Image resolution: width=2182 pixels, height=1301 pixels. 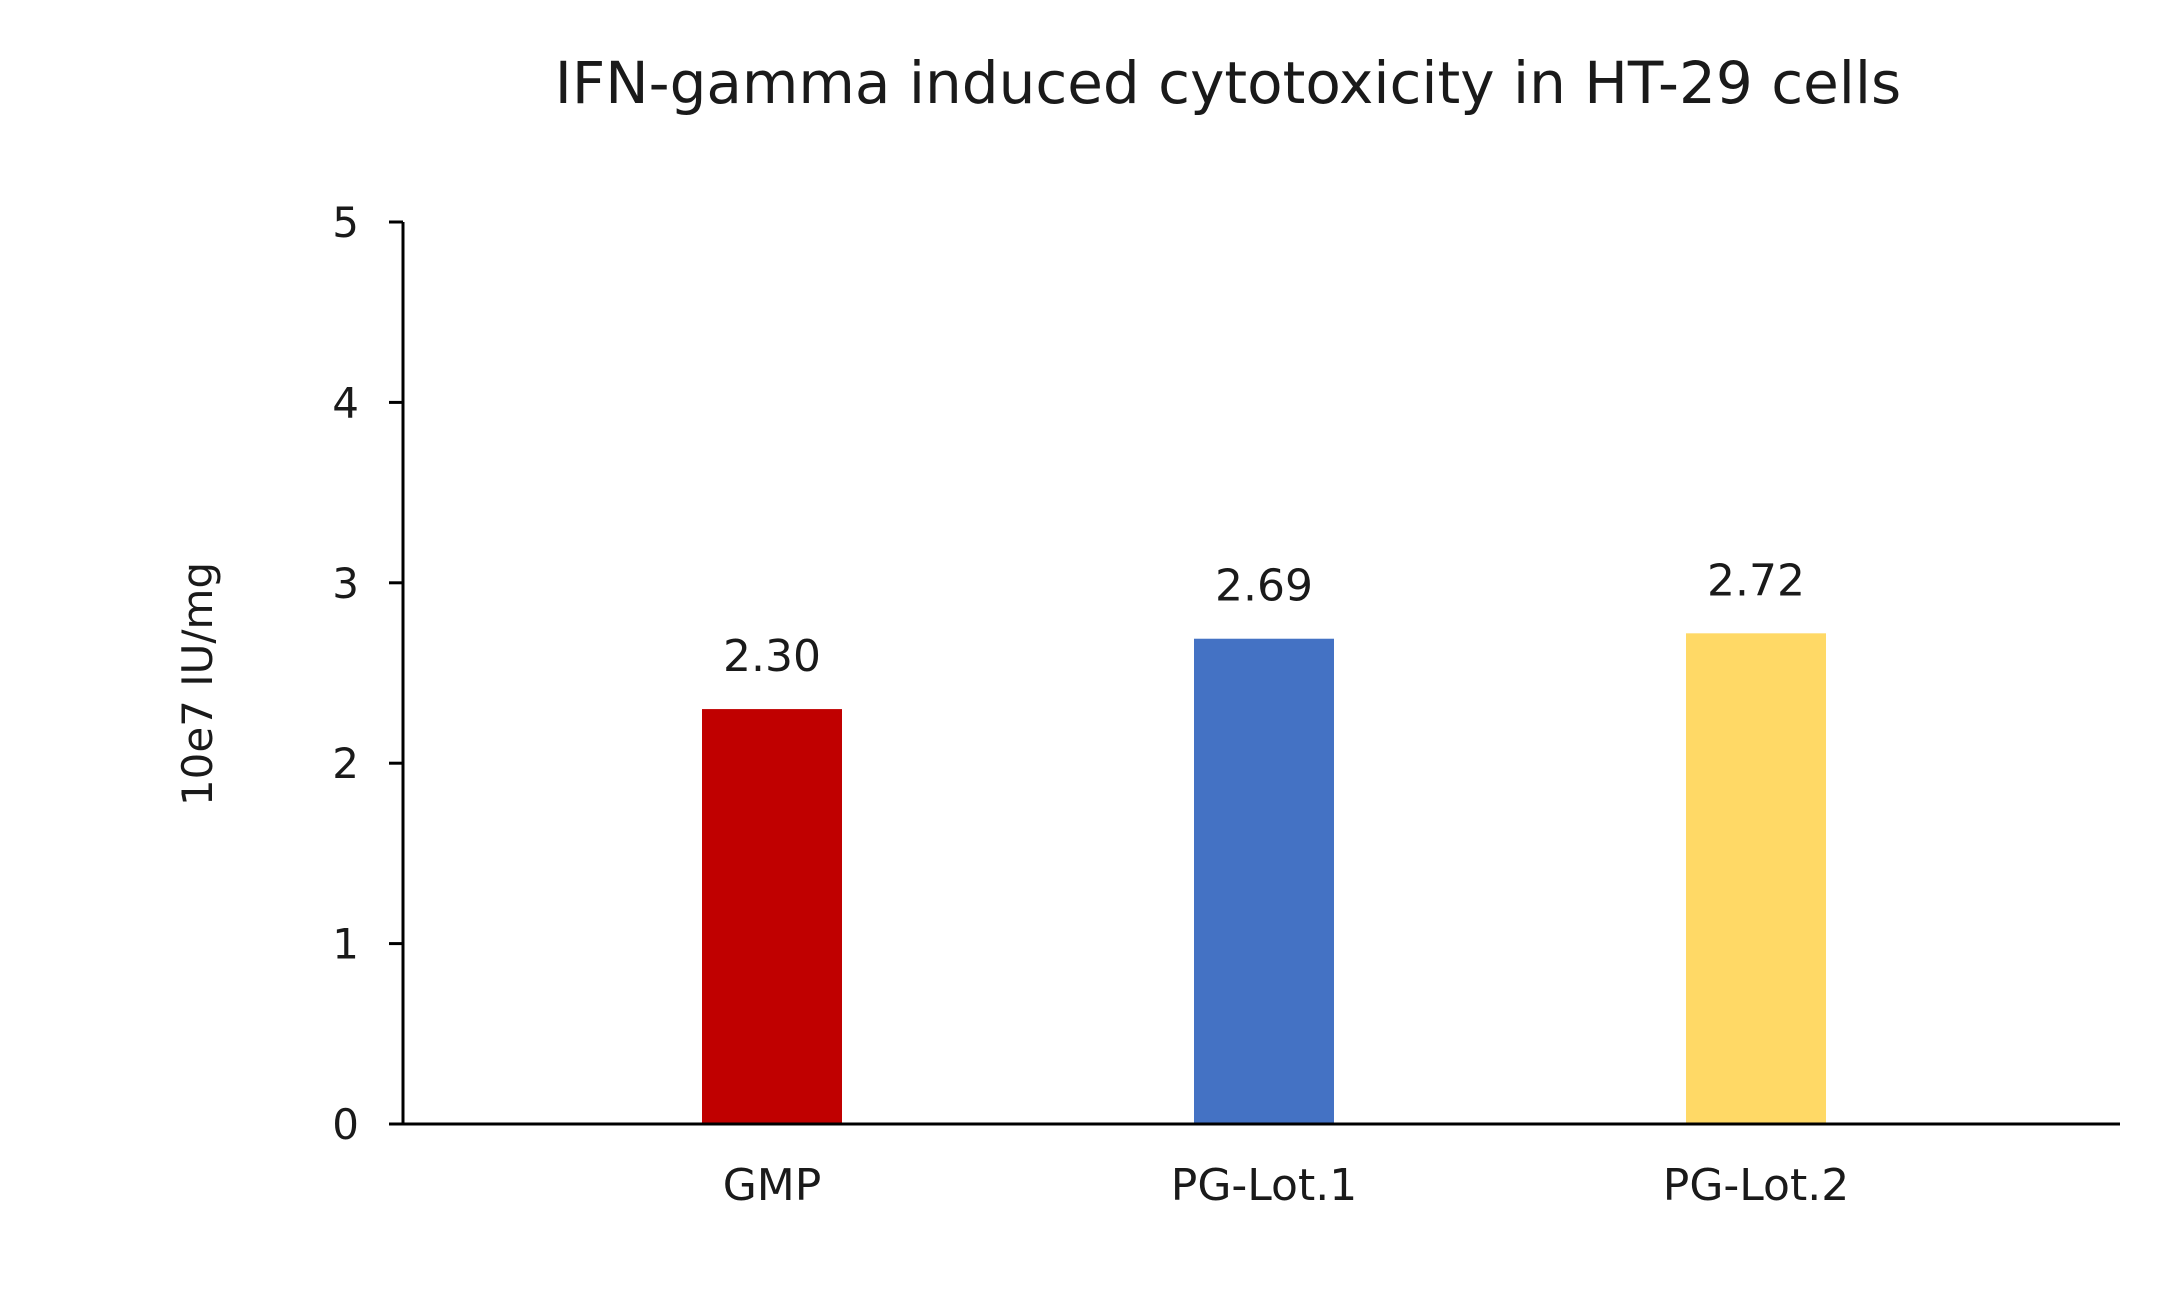 What do you see at coordinates (345, 1124) in the screenshot?
I see `y-tick-label: 0` at bounding box center [345, 1124].